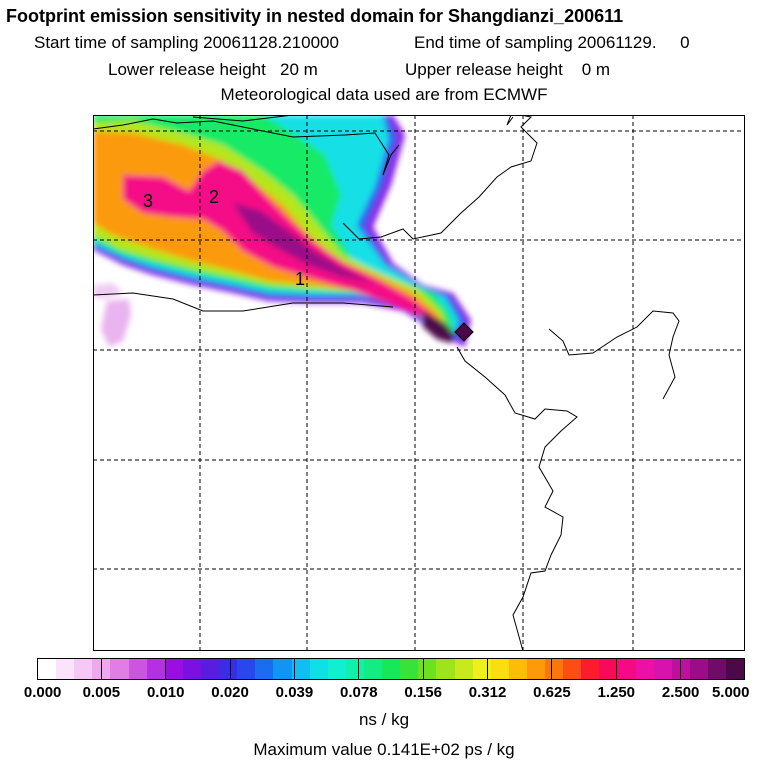 This screenshot has height=768, width=768. What do you see at coordinates (213, 69) in the screenshot?
I see `lower-height-label: Lower release height 20 m` at bounding box center [213, 69].